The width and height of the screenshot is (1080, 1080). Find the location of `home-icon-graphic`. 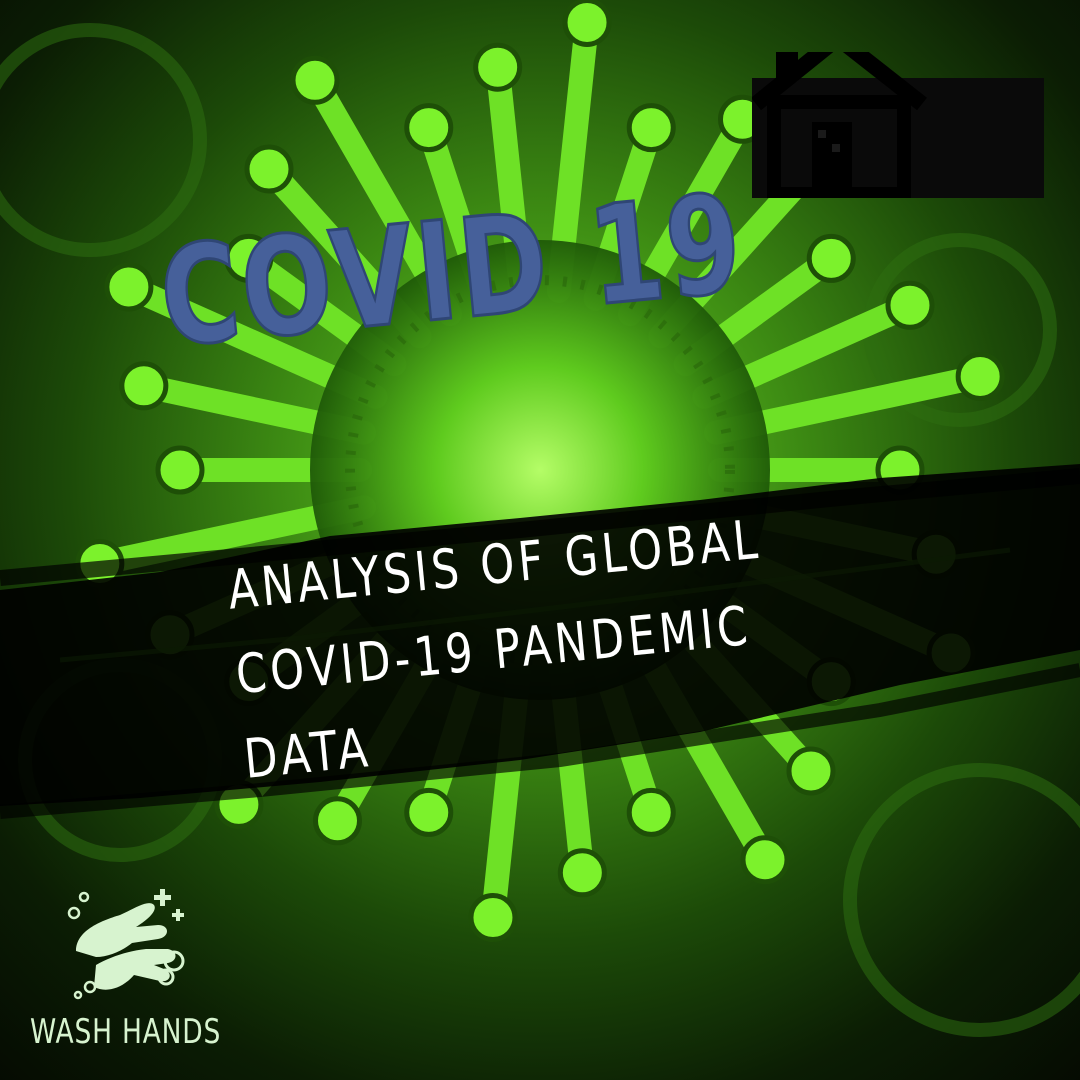

home-icon-graphic is located at coordinates (897, 114).